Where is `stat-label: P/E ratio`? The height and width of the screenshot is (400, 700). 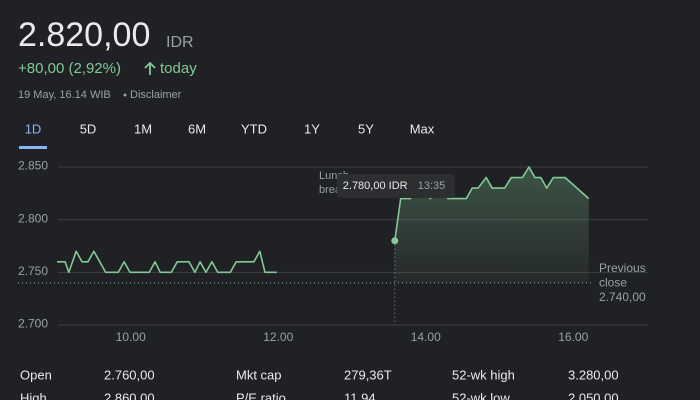 stat-label: P/E ratio is located at coordinates (261, 395).